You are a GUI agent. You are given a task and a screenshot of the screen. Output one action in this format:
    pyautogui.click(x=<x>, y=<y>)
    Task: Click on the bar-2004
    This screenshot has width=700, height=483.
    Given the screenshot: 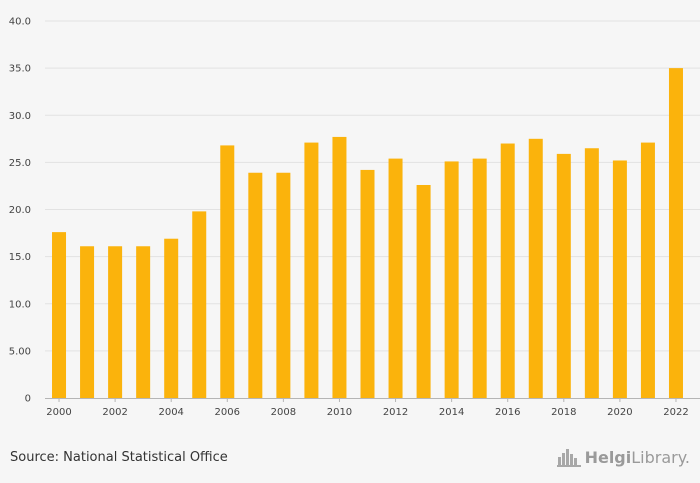 What is the action you would take?
    pyautogui.click(x=171, y=318)
    